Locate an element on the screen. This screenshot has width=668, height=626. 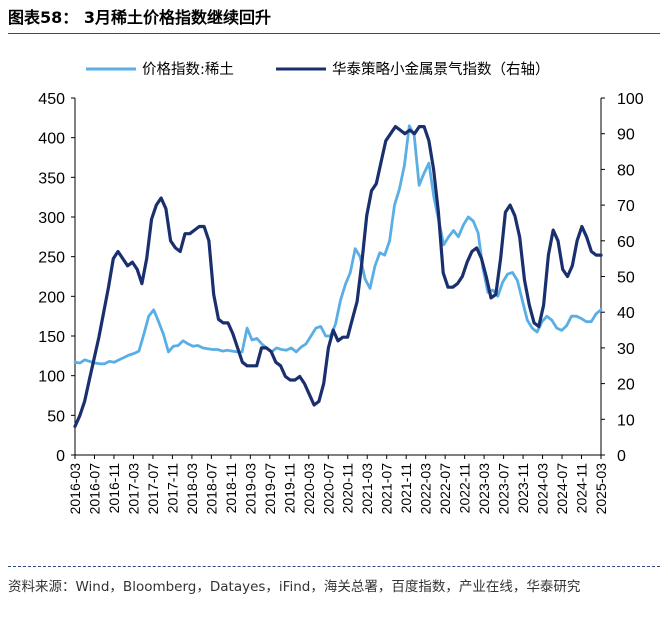
x-tick-label: 2018-03 is located at coordinates (192, 489).